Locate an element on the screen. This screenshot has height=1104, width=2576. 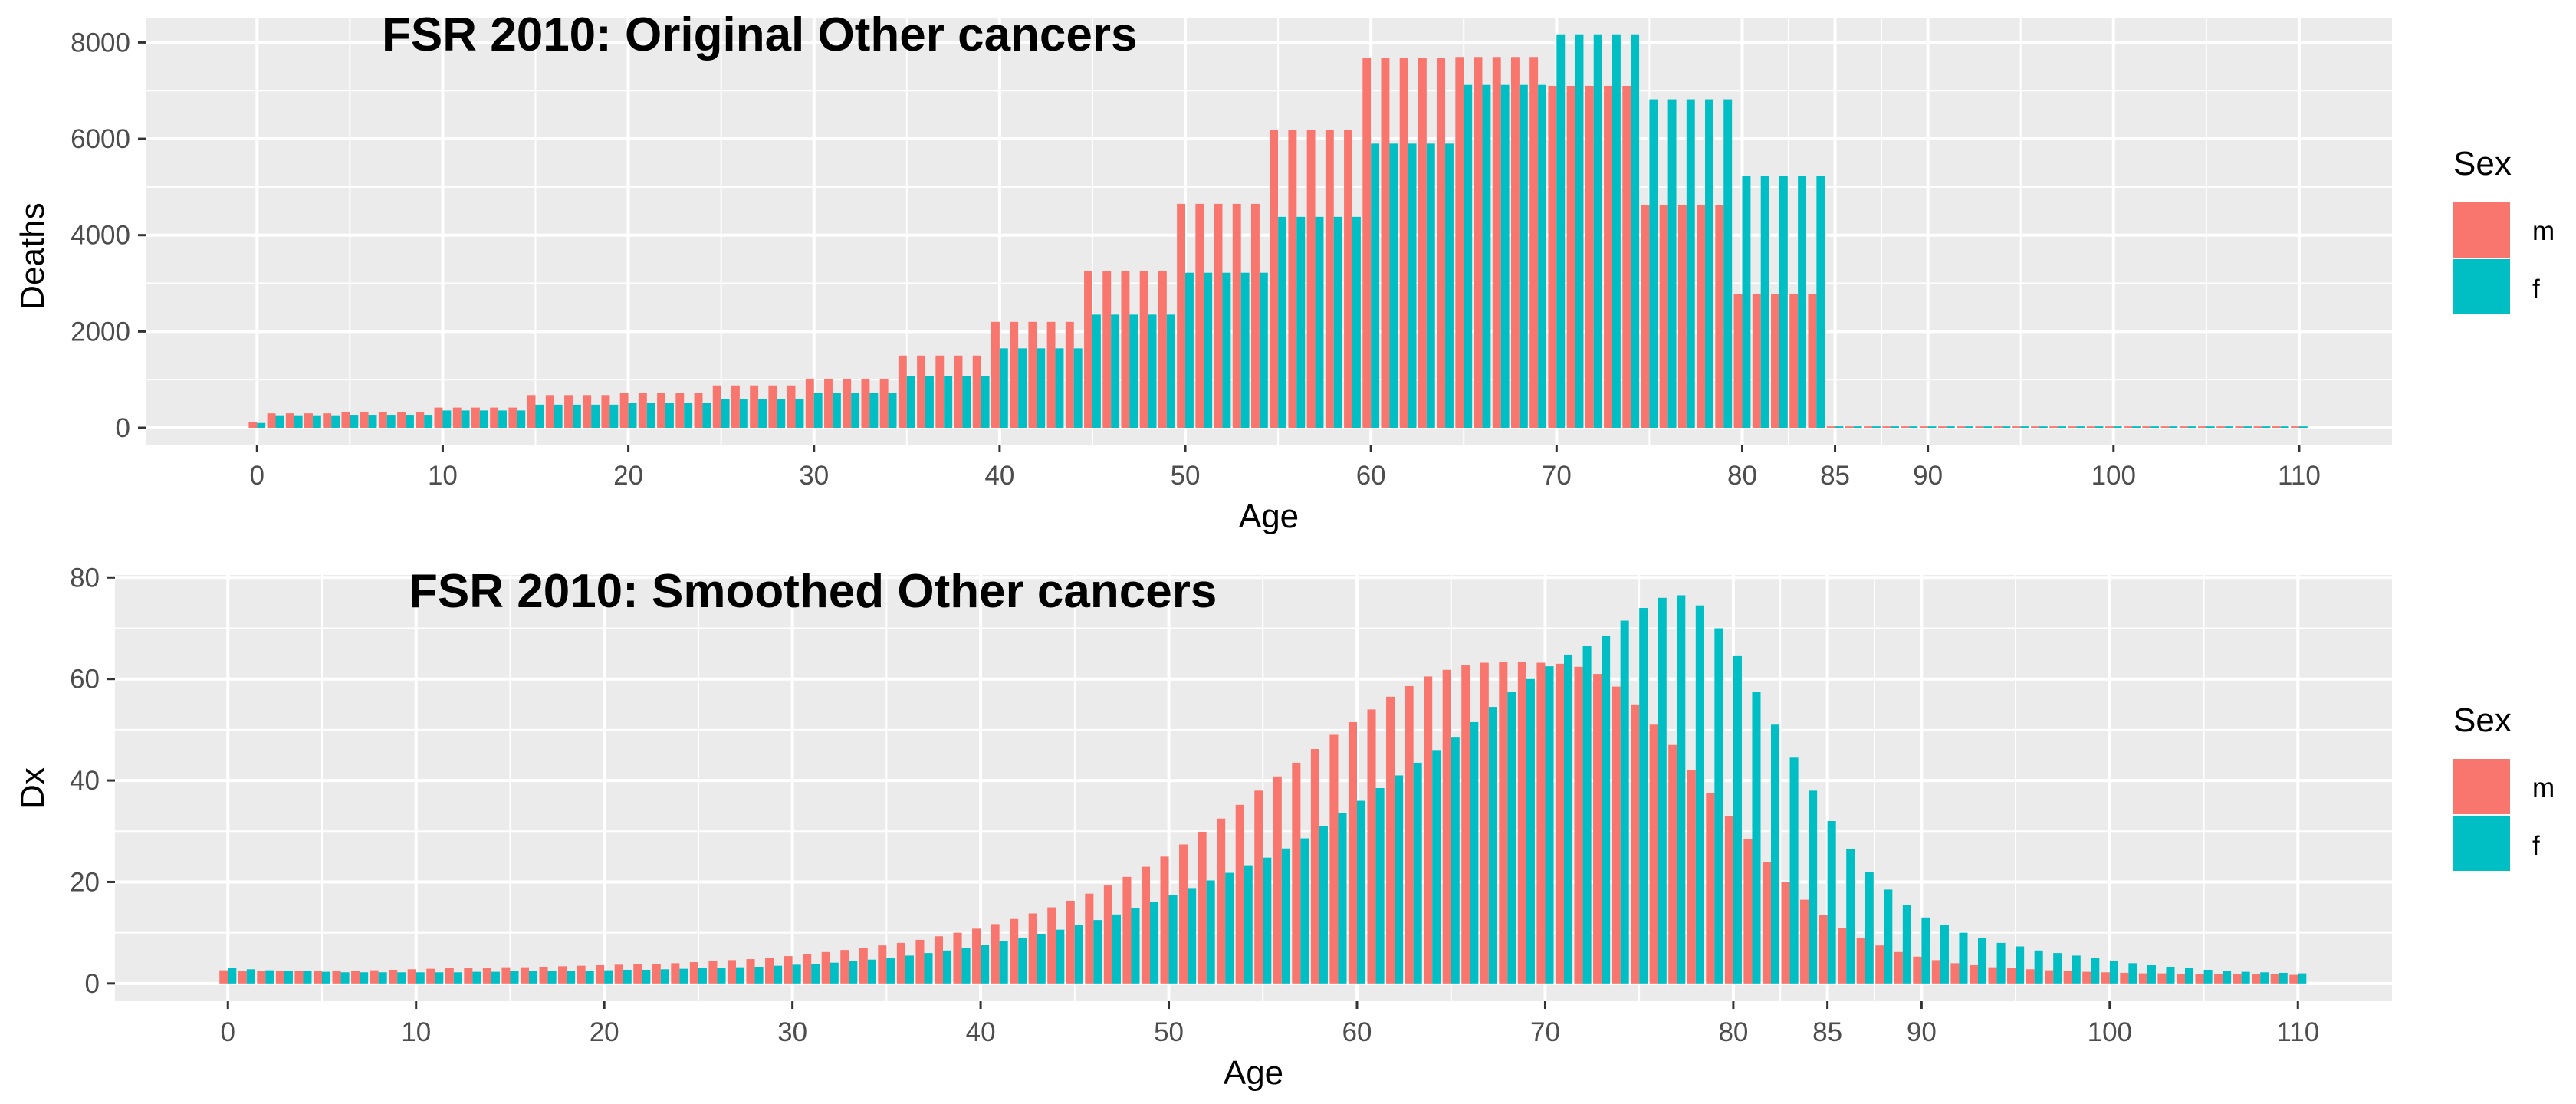
chart-original-legend: Sex m f is located at coordinates (2504, 229).